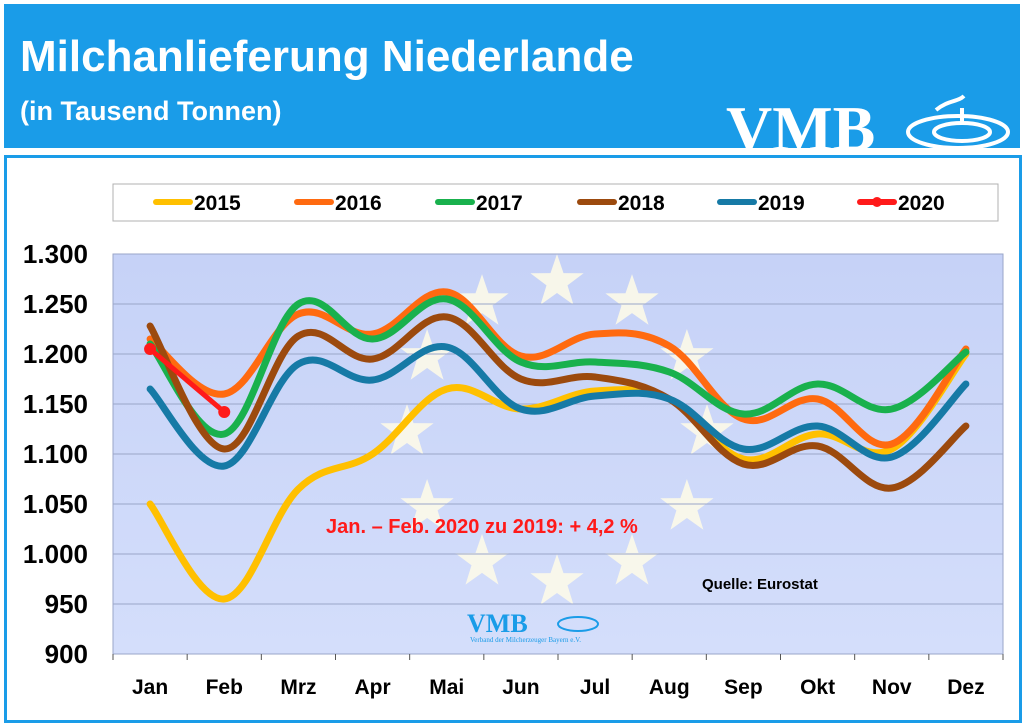  I want to click on x-tick-label: Dez, so click(965, 687).